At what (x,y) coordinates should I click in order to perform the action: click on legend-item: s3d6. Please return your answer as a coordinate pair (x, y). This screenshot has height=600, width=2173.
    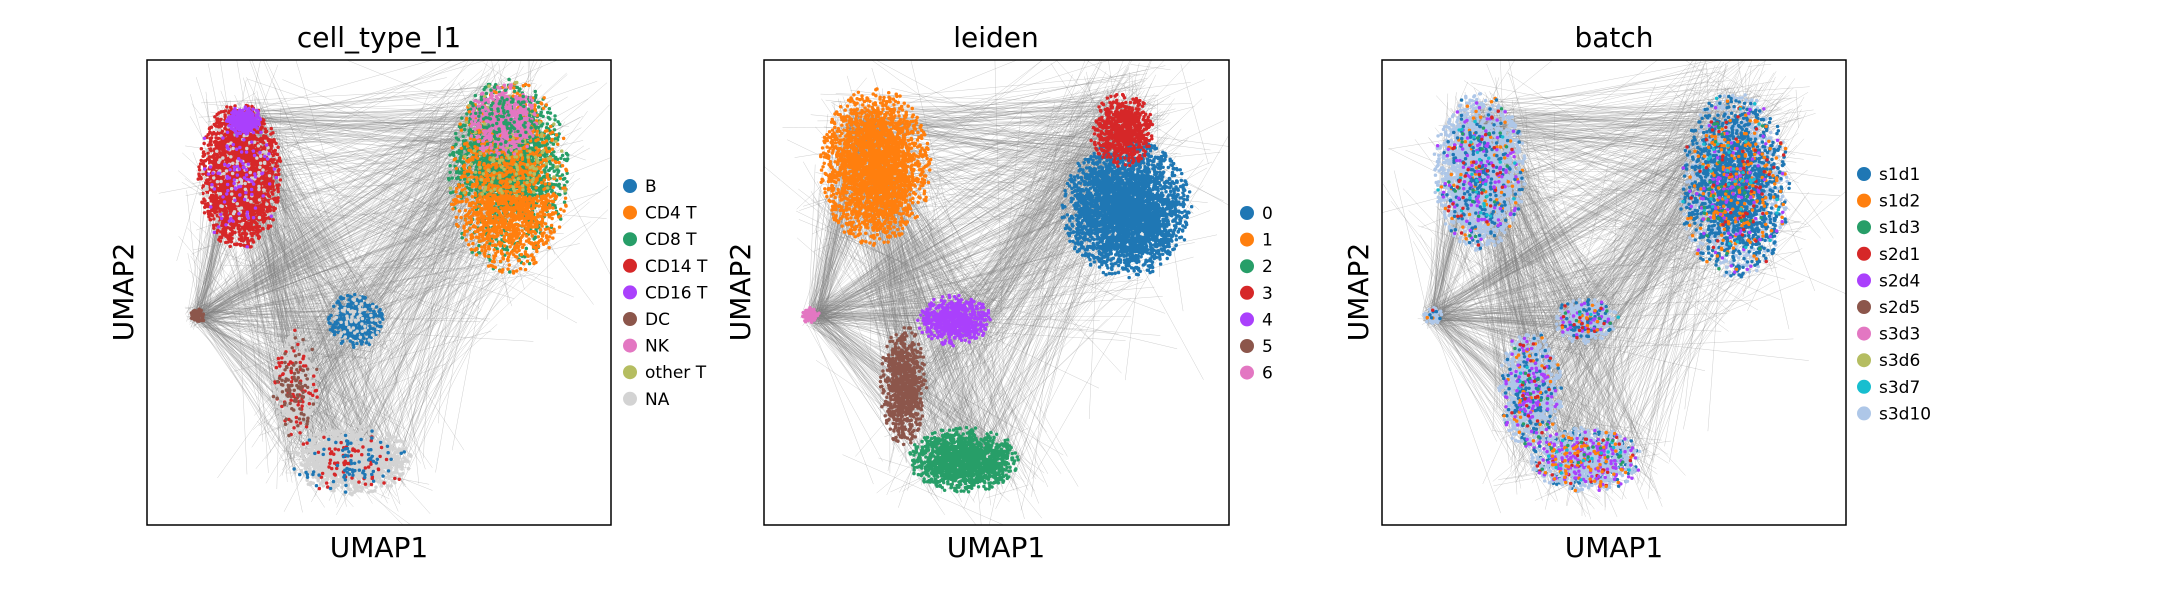
    Looking at the image, I should click on (1888, 361).